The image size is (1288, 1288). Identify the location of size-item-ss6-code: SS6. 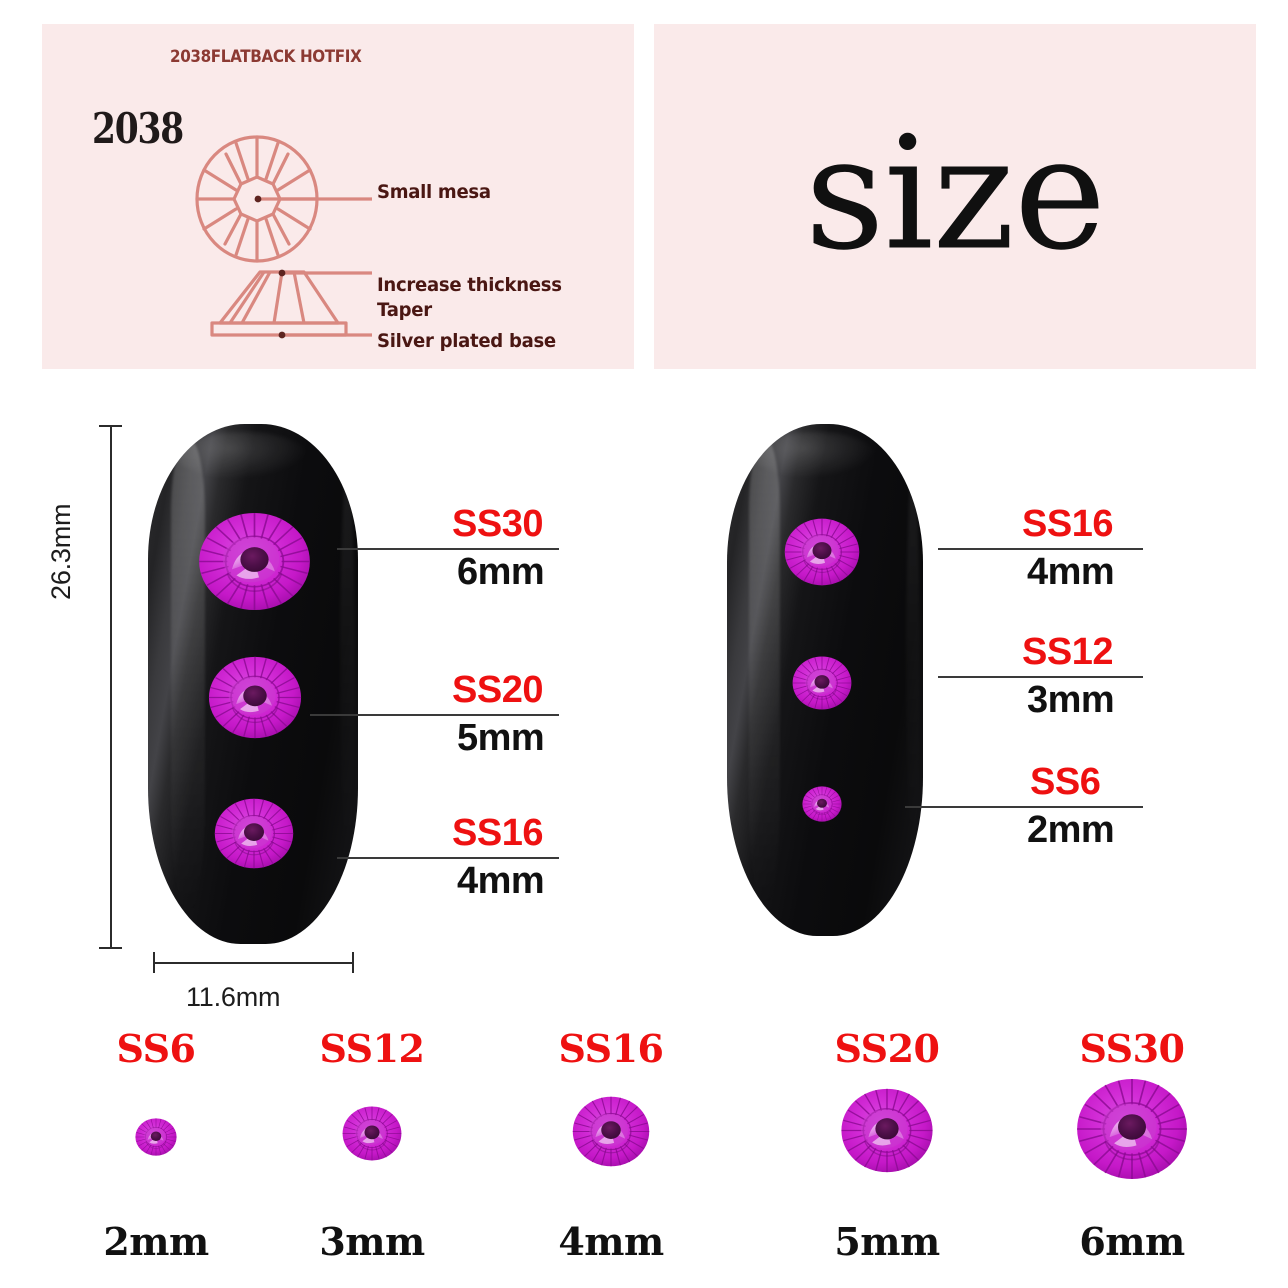
(156, 1048).